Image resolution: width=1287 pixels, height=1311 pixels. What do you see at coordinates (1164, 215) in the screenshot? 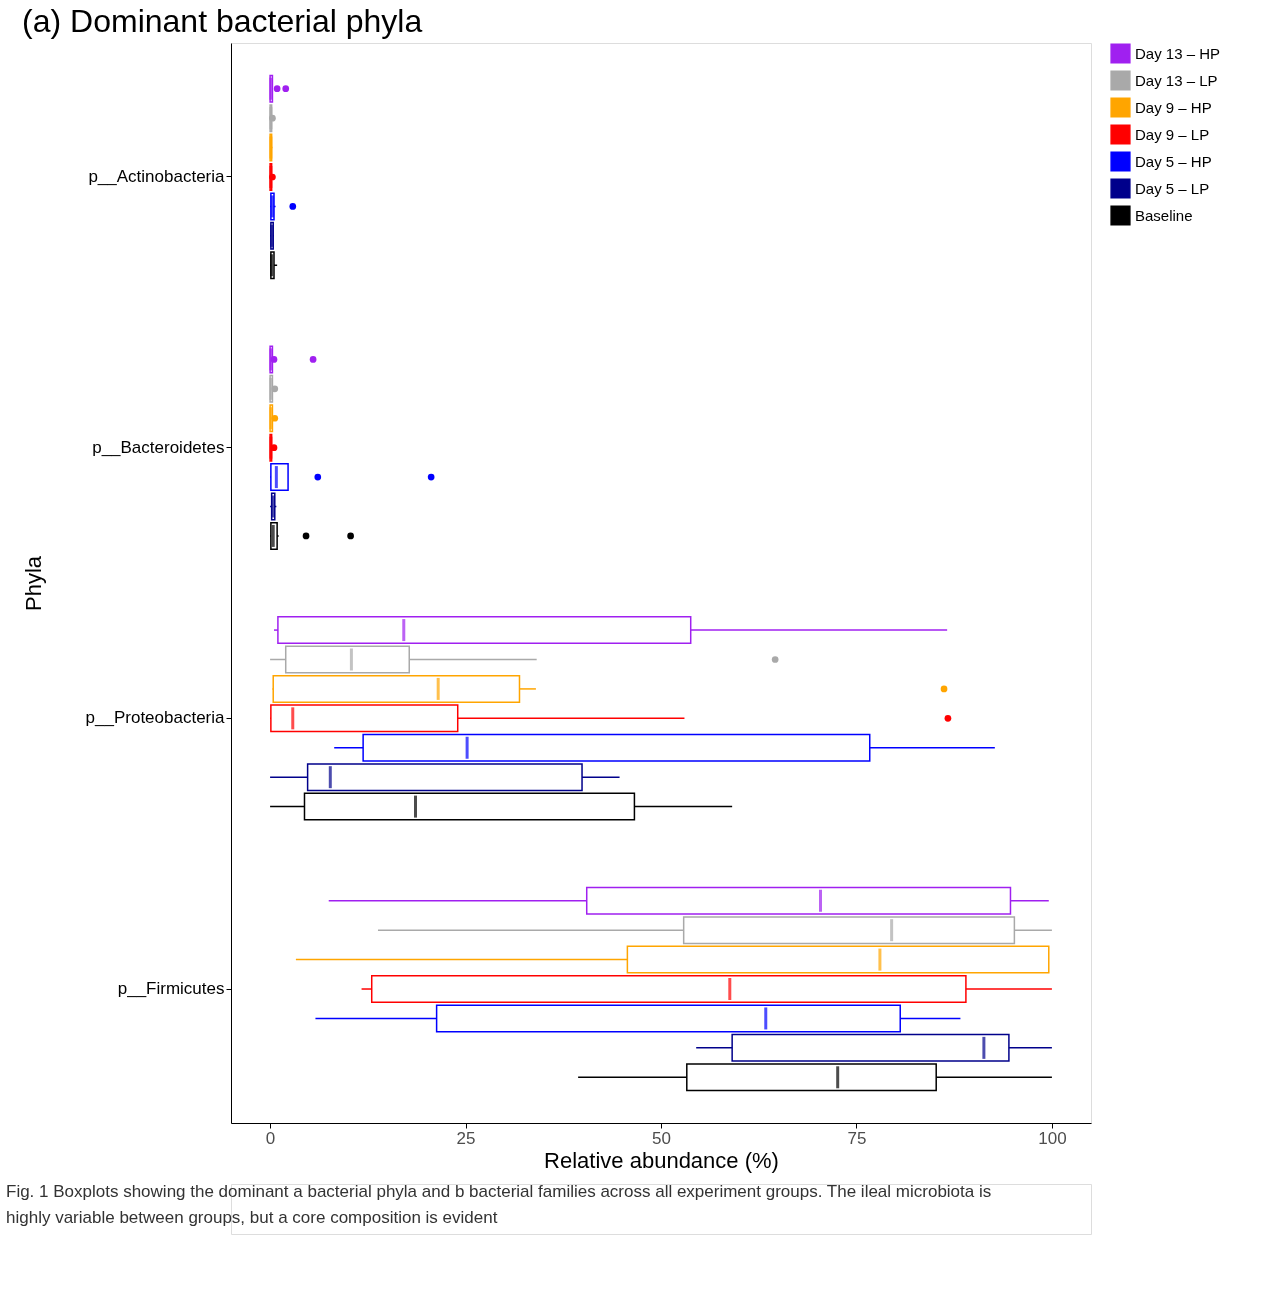
I see `legend-label: Baseline` at bounding box center [1164, 215].